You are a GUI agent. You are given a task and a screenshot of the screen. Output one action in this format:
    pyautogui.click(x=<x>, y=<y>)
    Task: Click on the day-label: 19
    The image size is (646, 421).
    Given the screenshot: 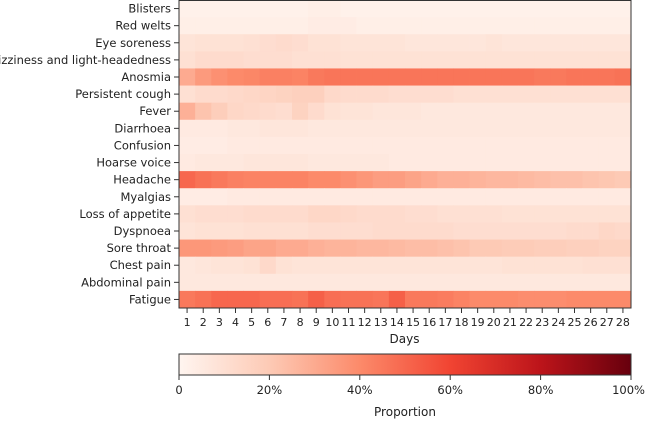 What is the action you would take?
    pyautogui.click(x=478, y=322)
    